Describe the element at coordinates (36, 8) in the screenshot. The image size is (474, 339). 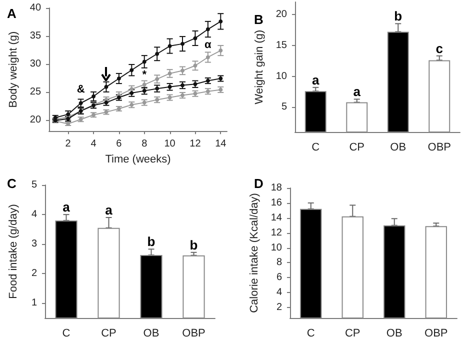
I see `y-tick-label: 40` at that location.